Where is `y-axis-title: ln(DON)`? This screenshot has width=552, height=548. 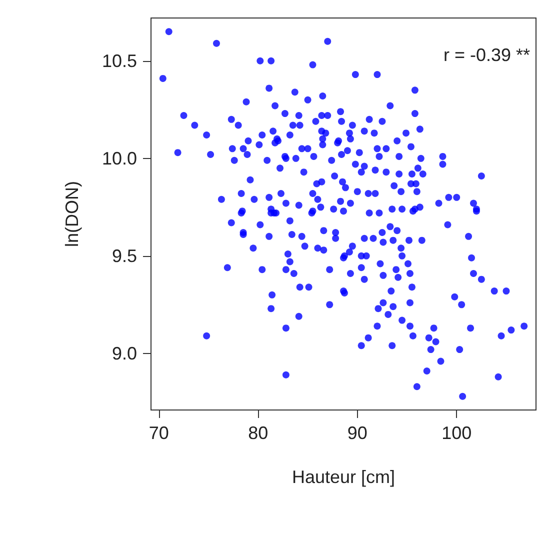 y-axis-title: ln(DON) is located at coordinates (72, 214).